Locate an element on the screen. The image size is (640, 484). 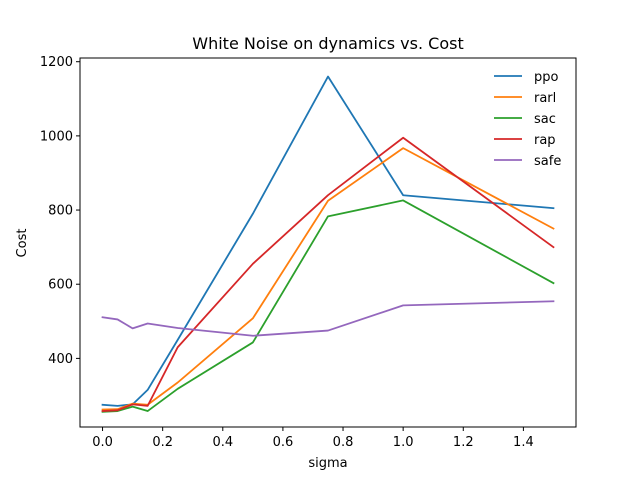
x-tick-label: 0.4 is located at coordinates (222, 442).